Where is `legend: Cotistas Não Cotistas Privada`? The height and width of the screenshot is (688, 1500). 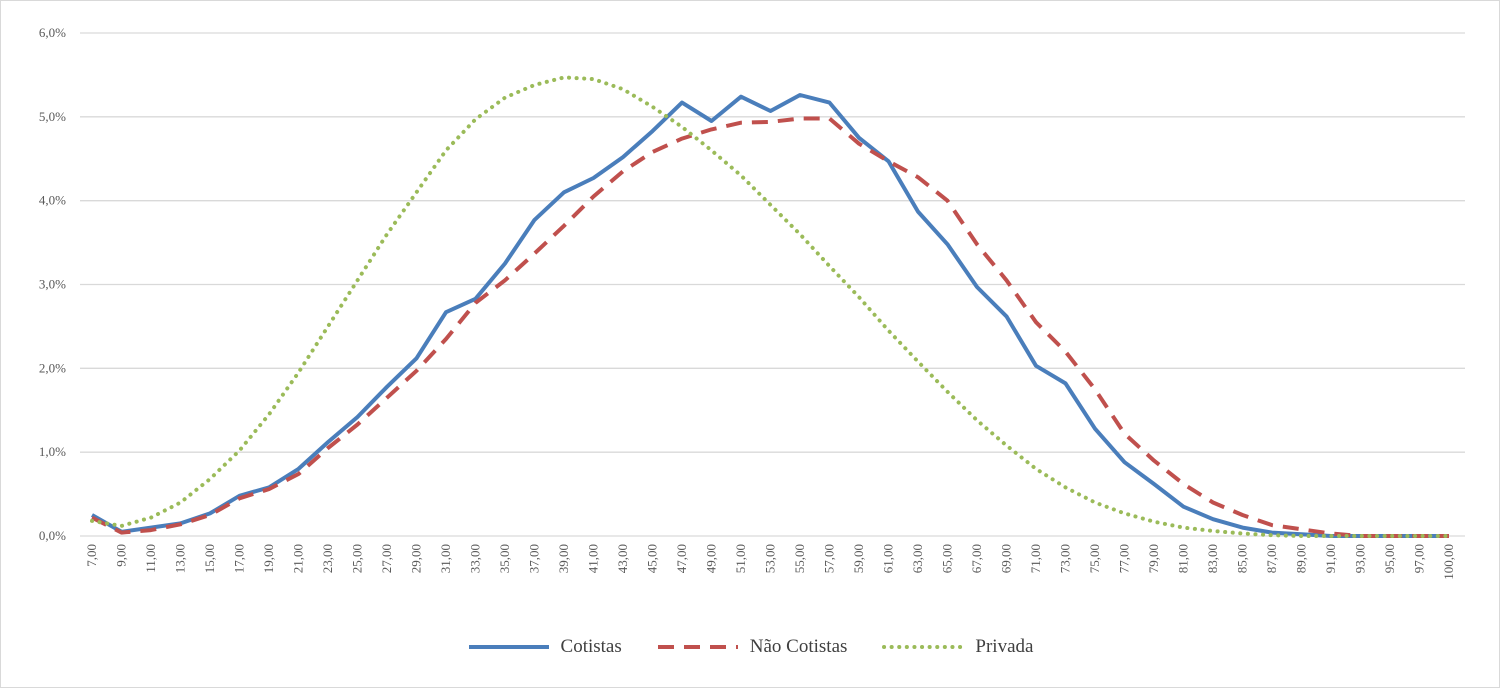
legend: Cotistas Não Cotistas Privada is located at coordinates (750, 647).